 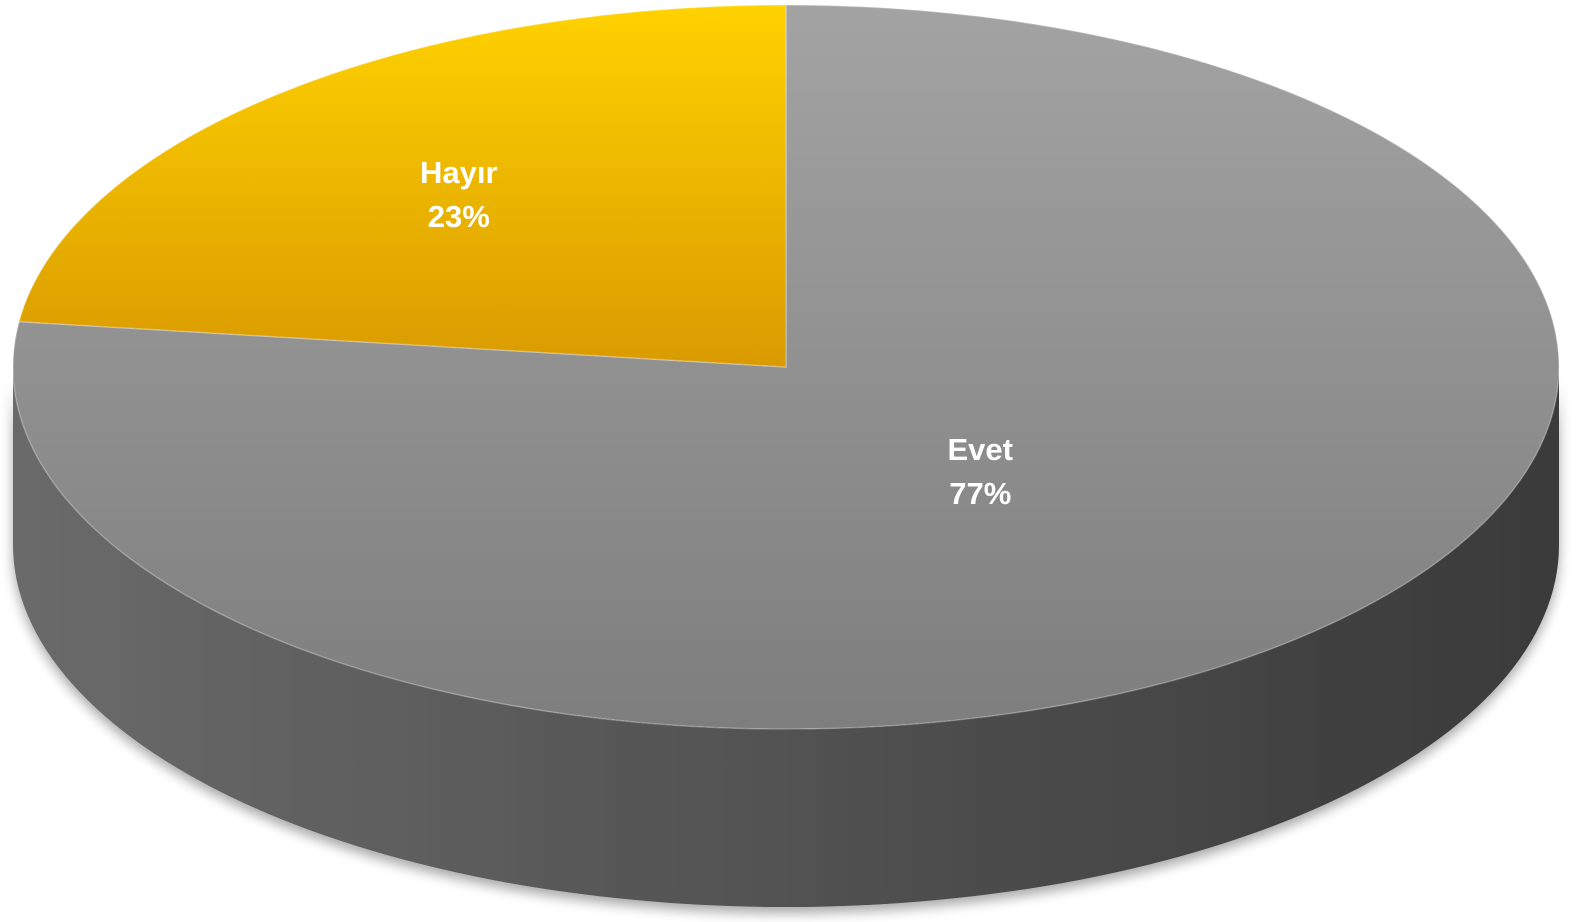 I want to click on slice-label-percent: 23%, so click(x=459, y=216).